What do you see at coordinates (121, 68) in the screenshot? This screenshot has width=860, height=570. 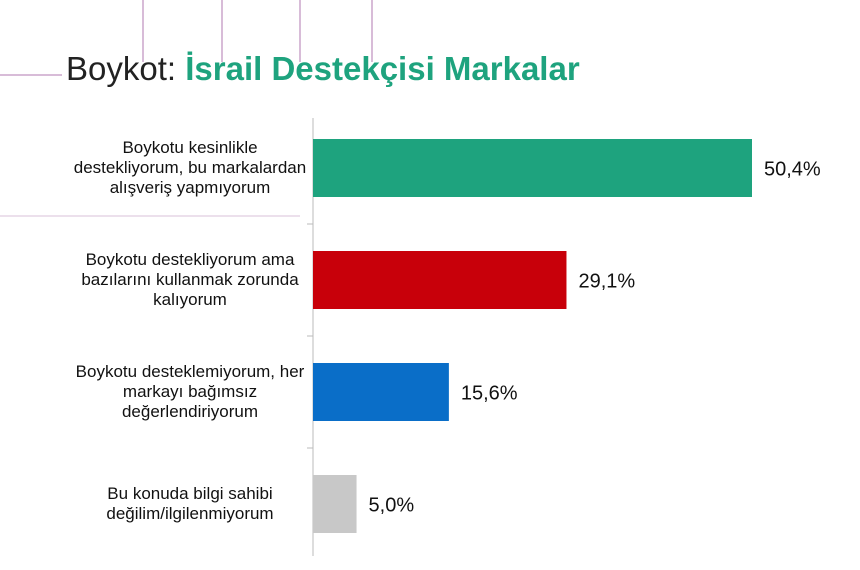 I see `title-main: Boykot:` at bounding box center [121, 68].